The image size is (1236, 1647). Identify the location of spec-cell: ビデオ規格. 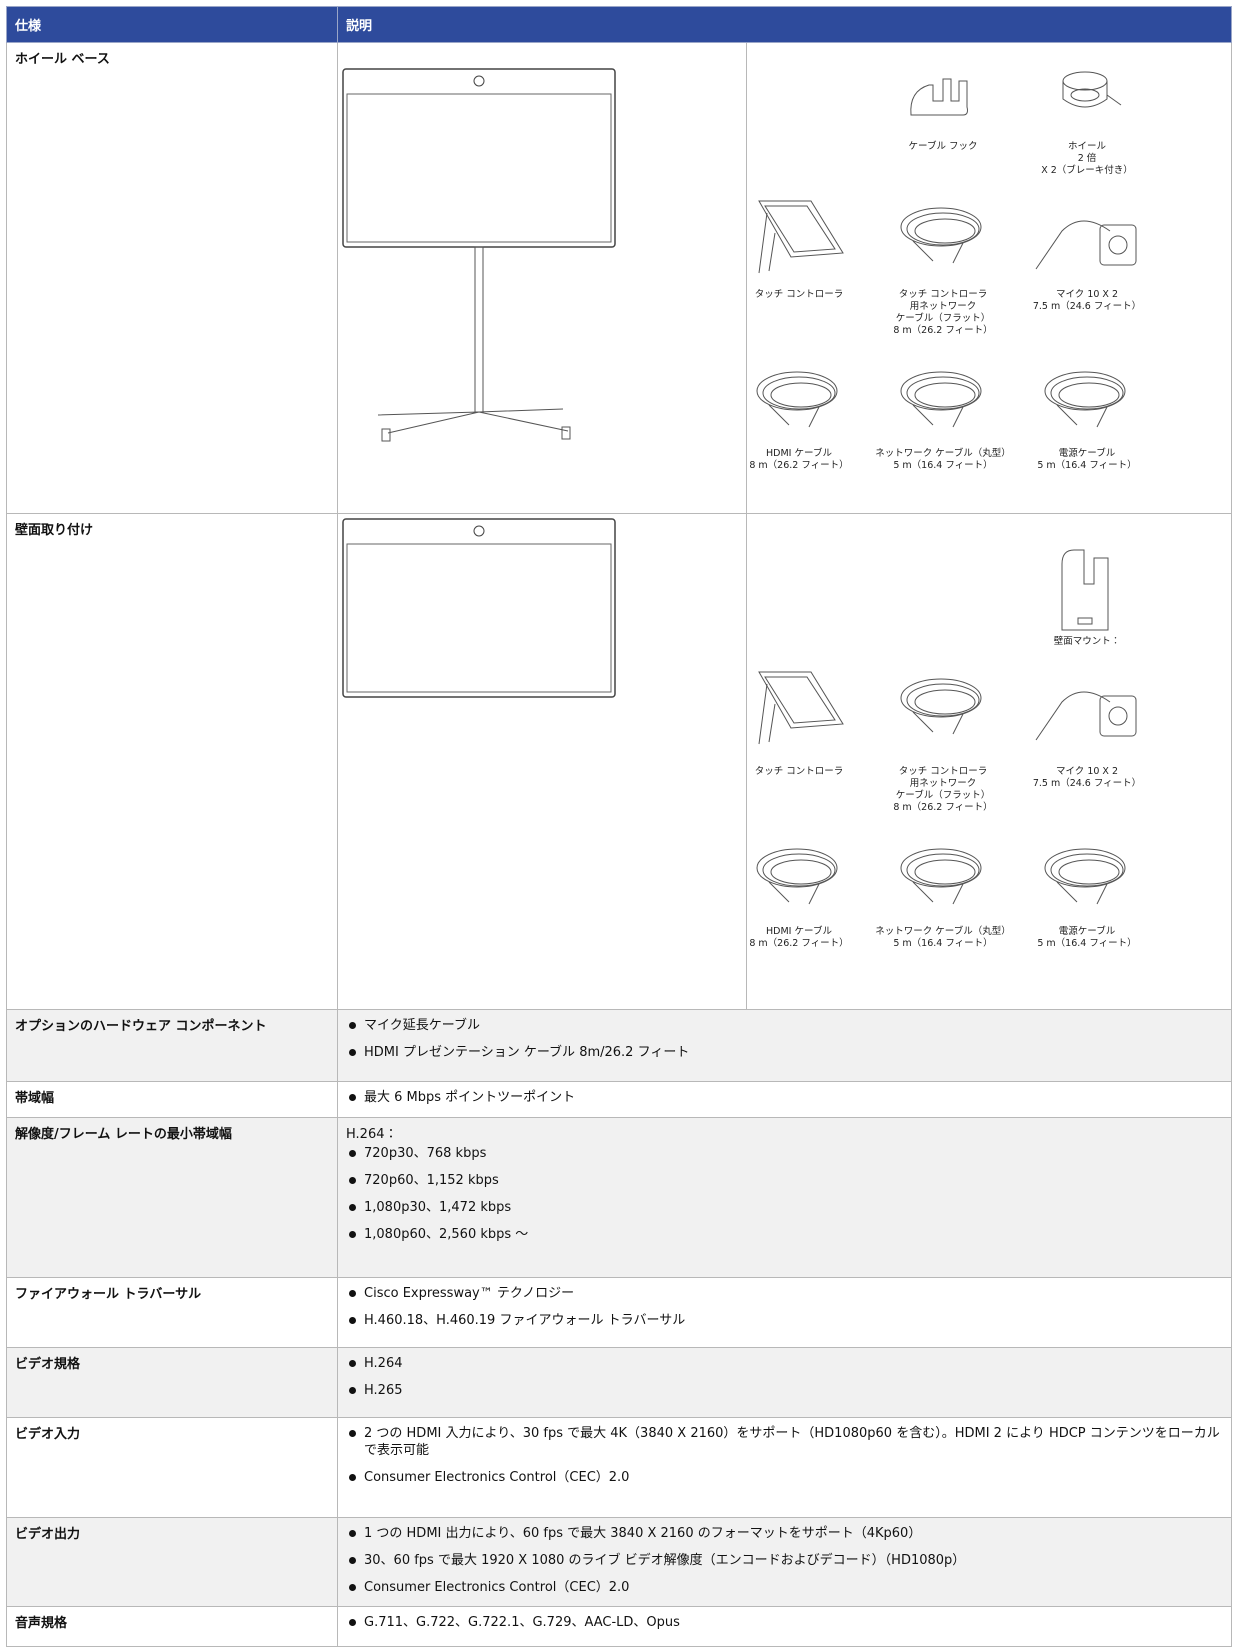
(172, 1382).